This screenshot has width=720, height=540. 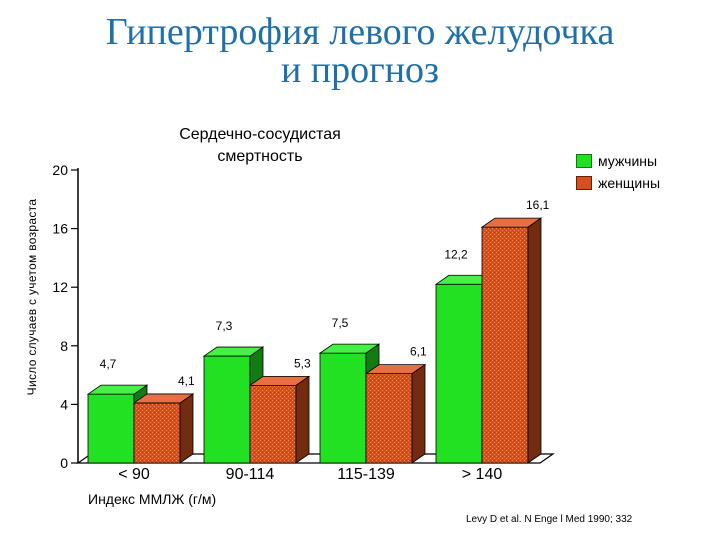 What do you see at coordinates (186, 381) in the screenshot?
I see `data-label: 4,1` at bounding box center [186, 381].